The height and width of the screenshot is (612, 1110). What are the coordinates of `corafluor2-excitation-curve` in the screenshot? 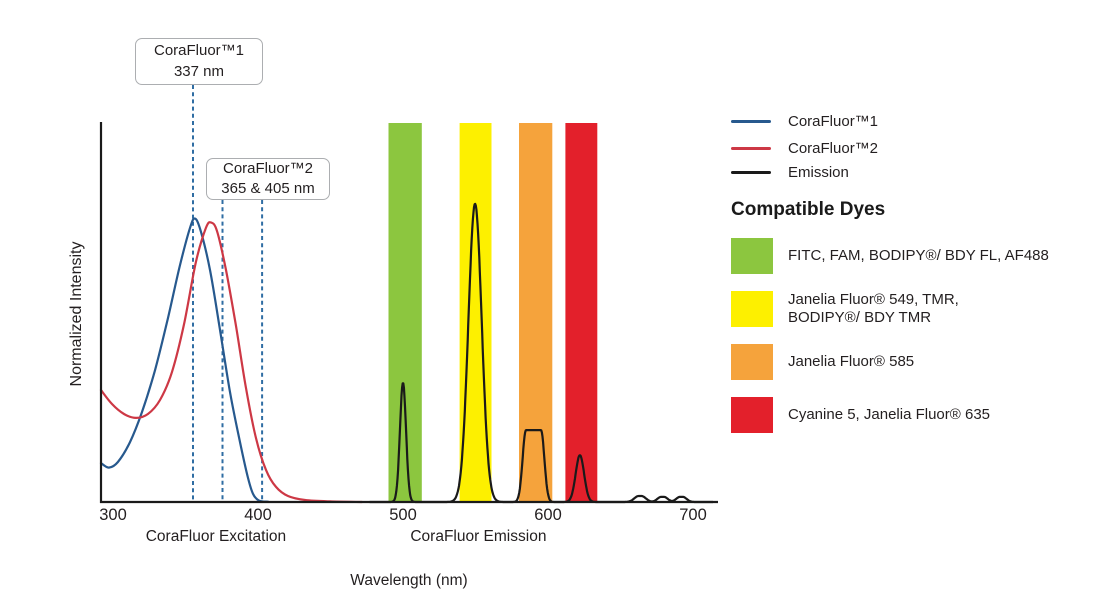 It's located at (231, 362).